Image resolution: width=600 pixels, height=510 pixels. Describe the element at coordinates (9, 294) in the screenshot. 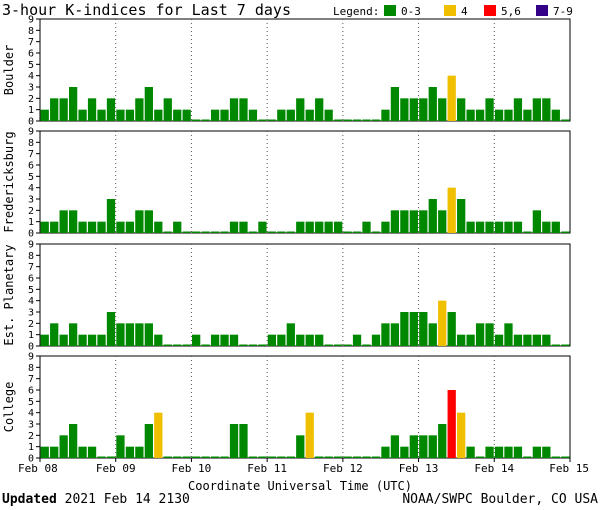

I see `panel-label: Est. Planetary` at that location.